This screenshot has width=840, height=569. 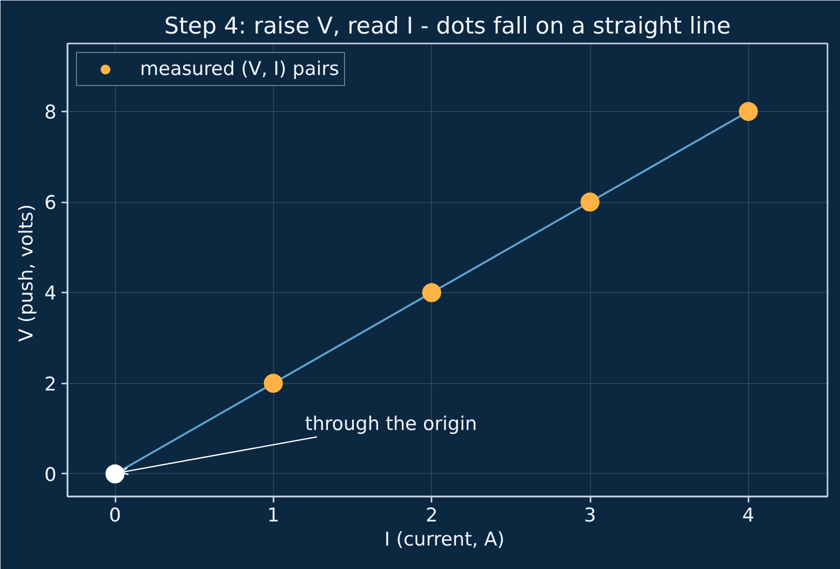 I want to click on y-tick-label: 8, so click(x=50, y=112).